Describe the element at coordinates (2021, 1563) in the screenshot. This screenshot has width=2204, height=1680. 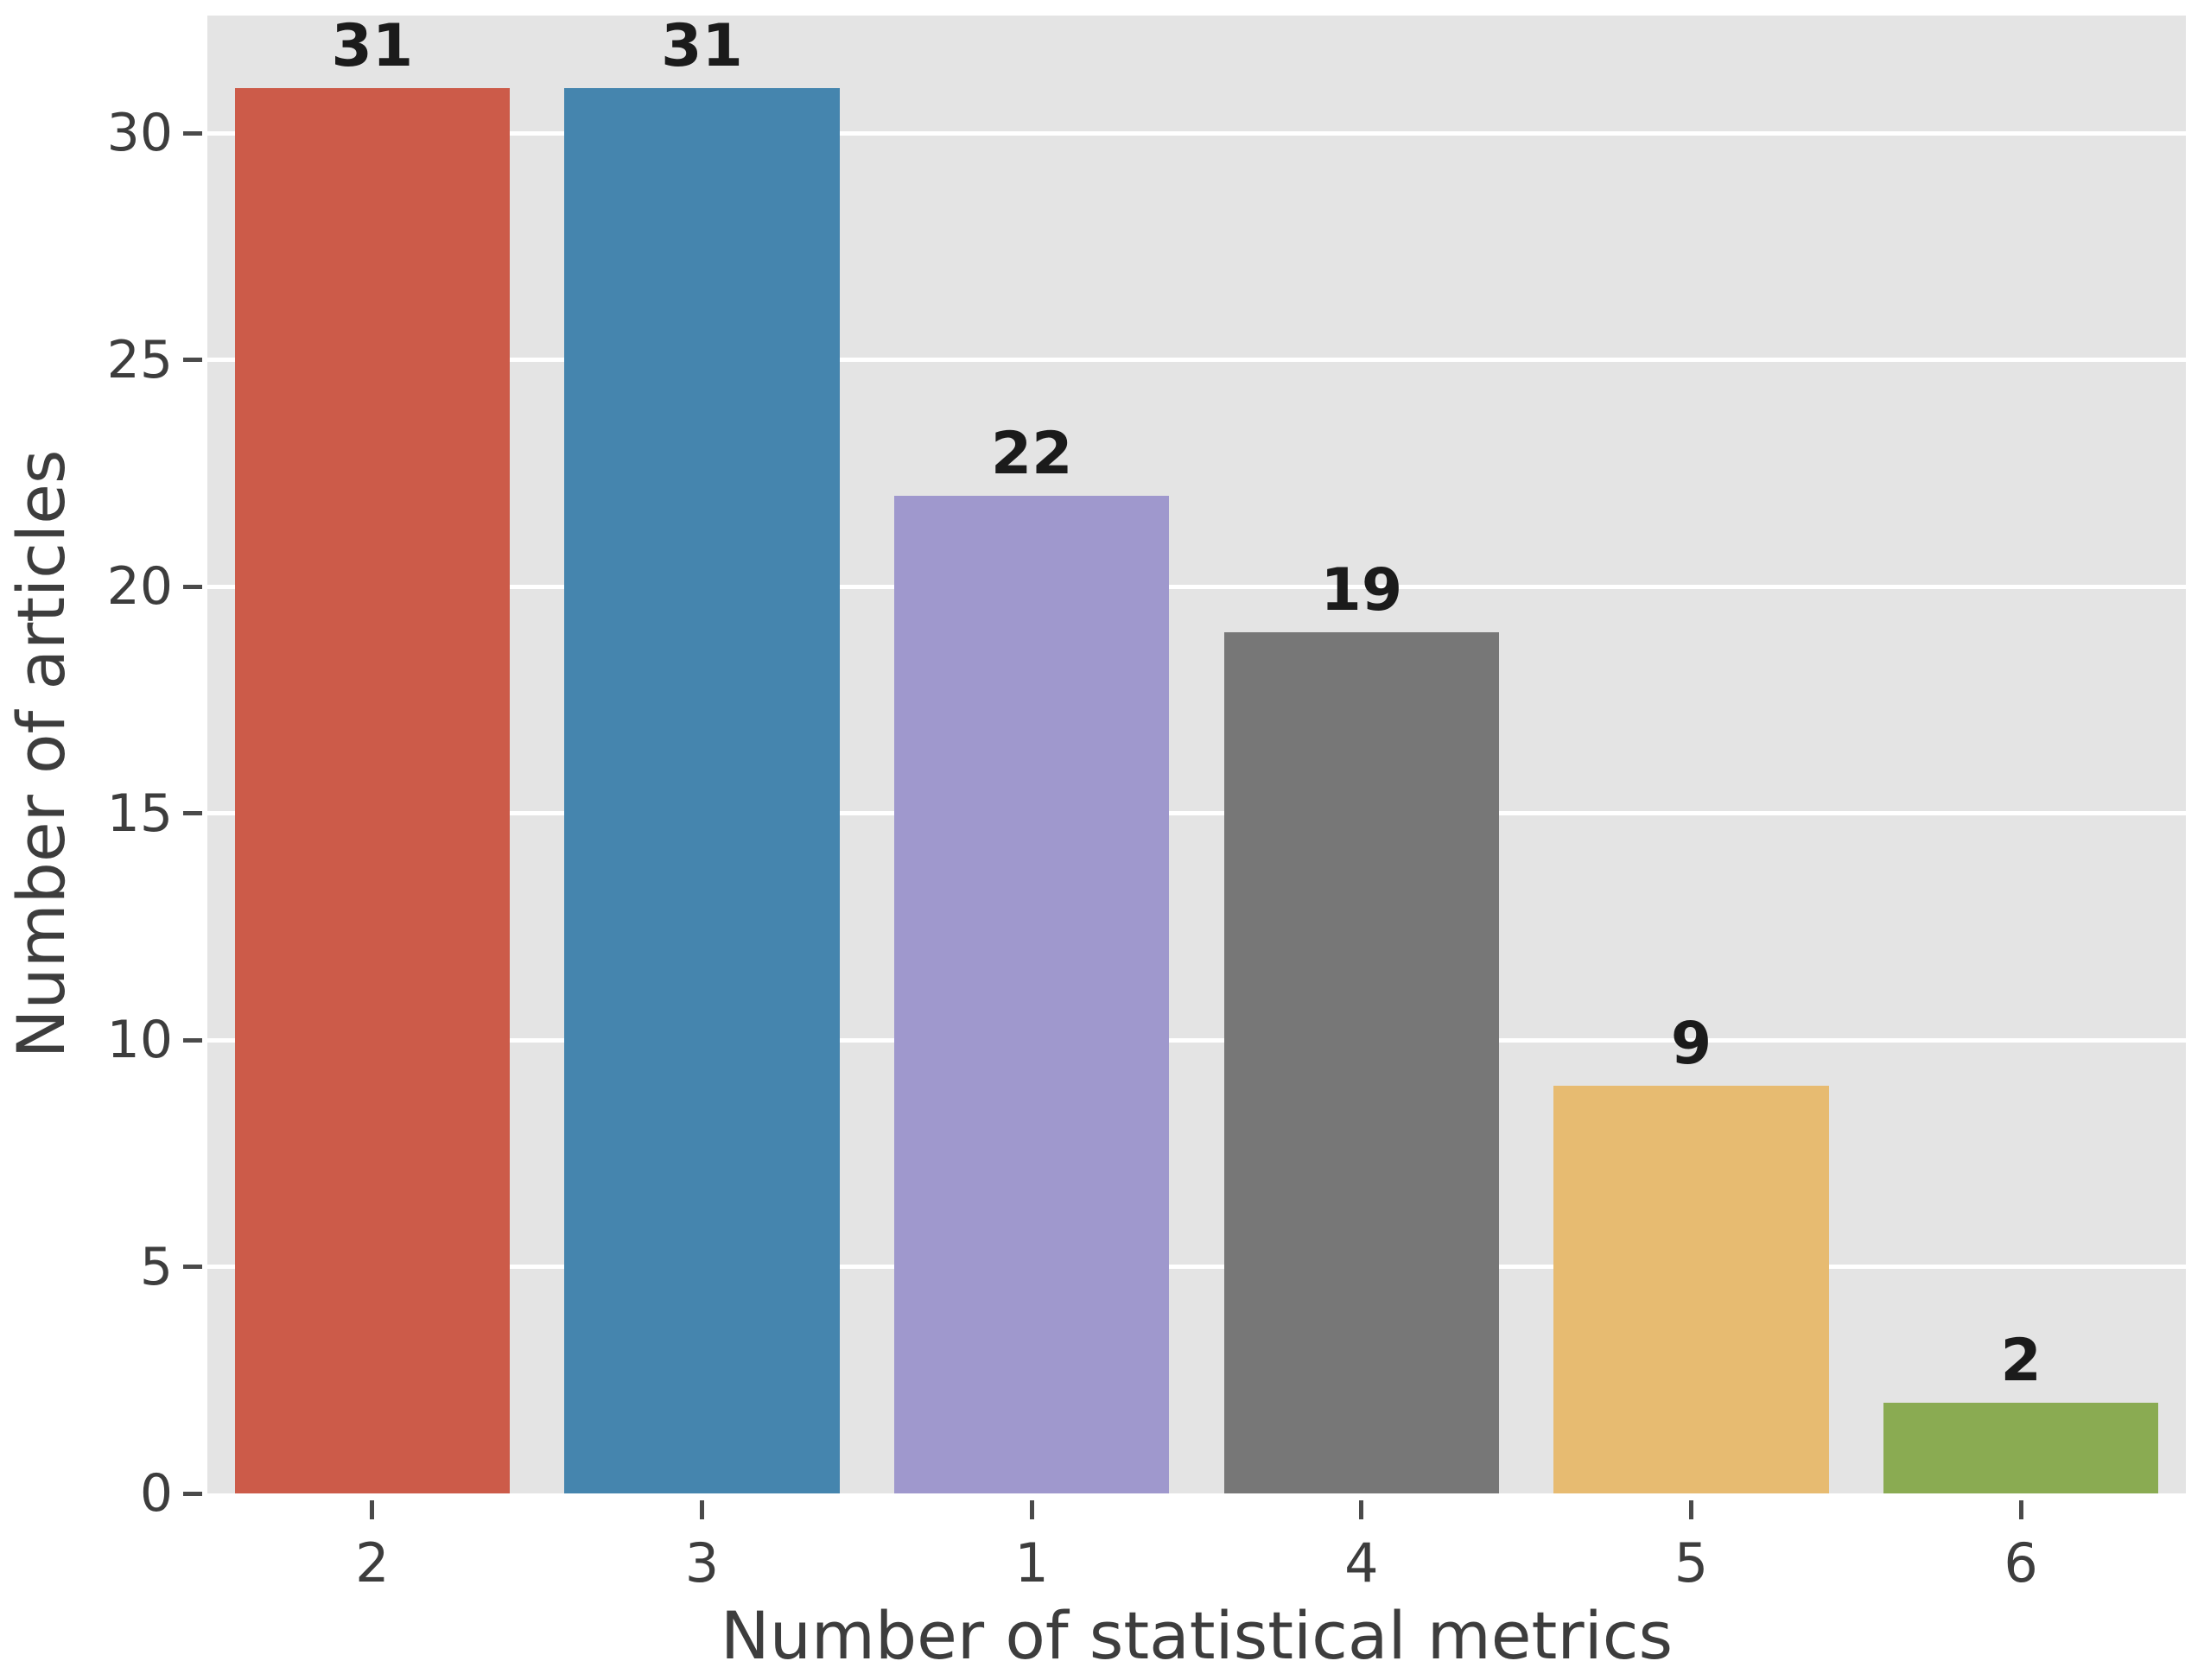
I see `x-tick-label: 6` at that location.